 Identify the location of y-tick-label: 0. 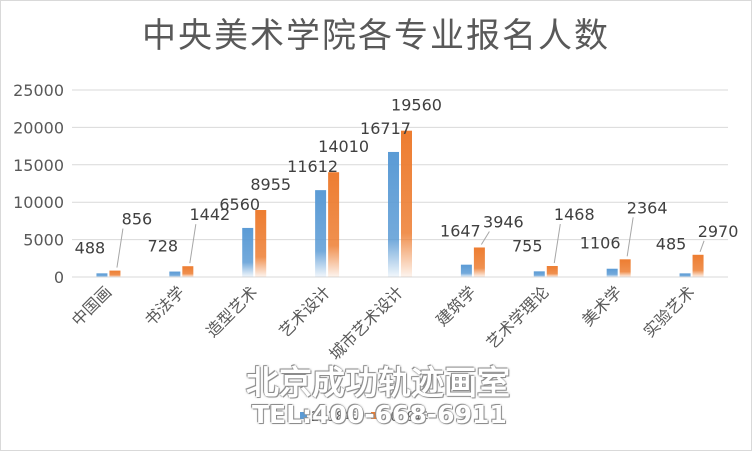
(59, 277).